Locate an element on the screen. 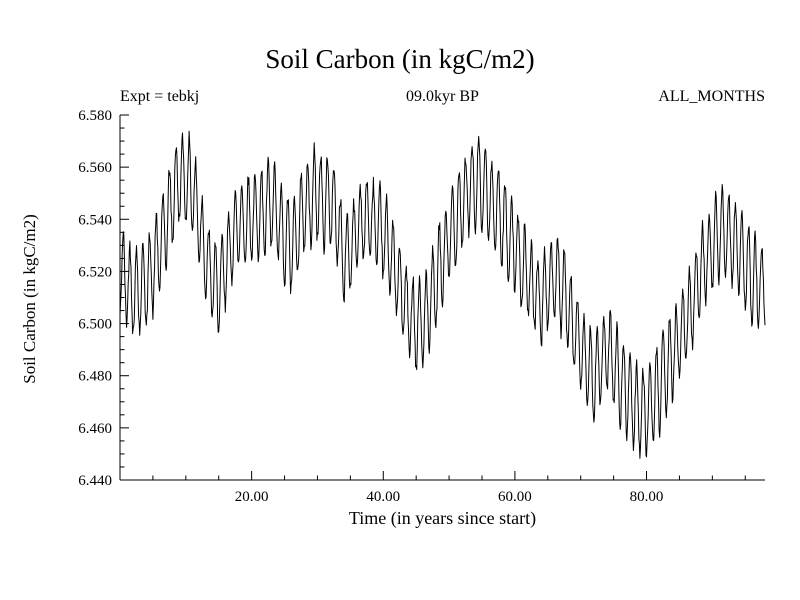  y-tick-label: 6.500 is located at coordinates (95, 325).